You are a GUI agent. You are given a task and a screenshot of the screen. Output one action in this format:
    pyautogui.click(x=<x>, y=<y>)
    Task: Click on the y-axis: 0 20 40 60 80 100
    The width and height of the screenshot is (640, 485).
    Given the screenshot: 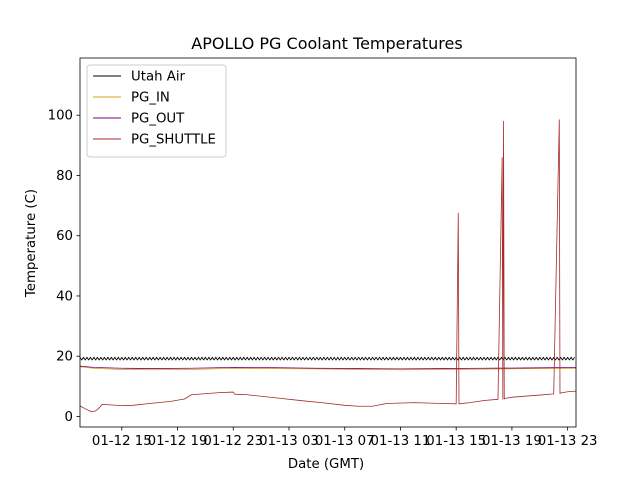 What is the action you would take?
    pyautogui.click(x=64, y=267)
    